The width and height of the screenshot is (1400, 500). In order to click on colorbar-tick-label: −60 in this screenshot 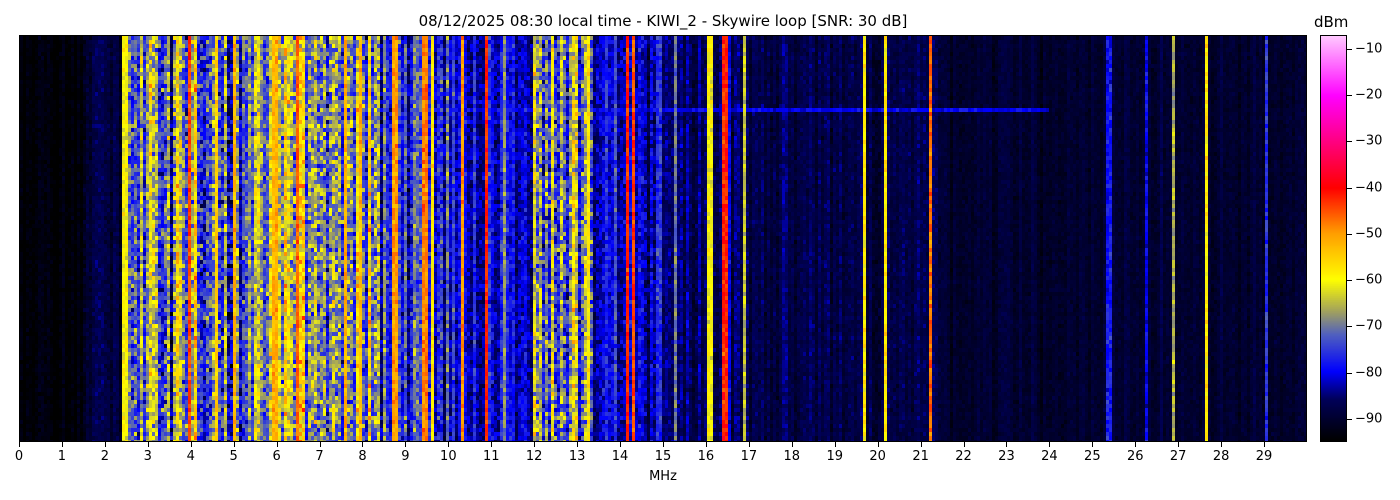, I will do `click(1369, 280)`.